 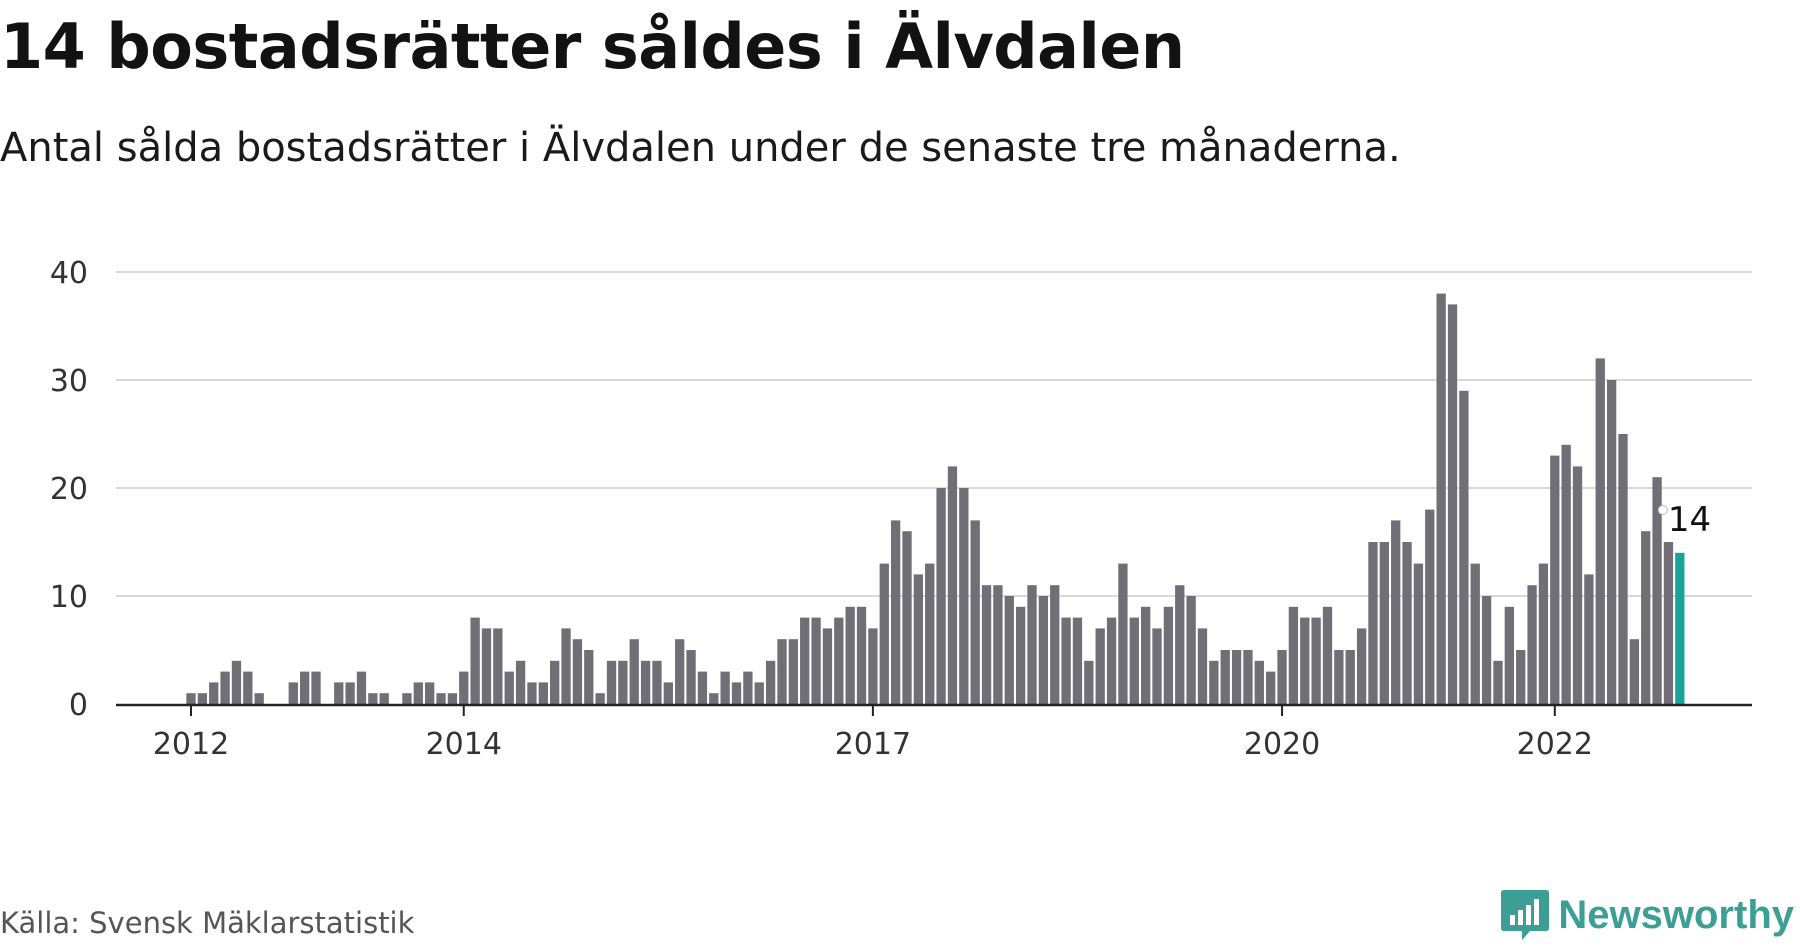 What do you see at coordinates (873, 734) in the screenshot?
I see `x-axis-ticks: 2012 2014 2017 2020 2022` at bounding box center [873, 734].